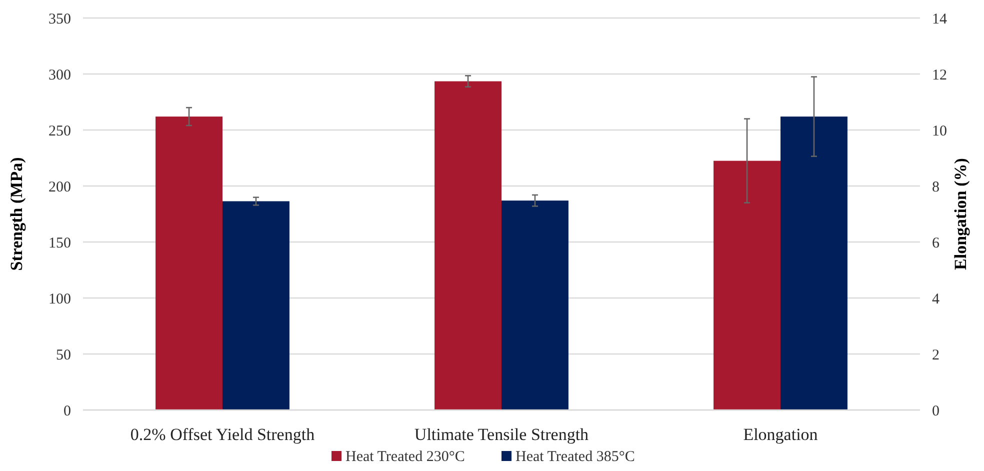 Image resolution: width=984 pixels, height=471 pixels. I want to click on y2-tick-label: 6, so click(936, 243).